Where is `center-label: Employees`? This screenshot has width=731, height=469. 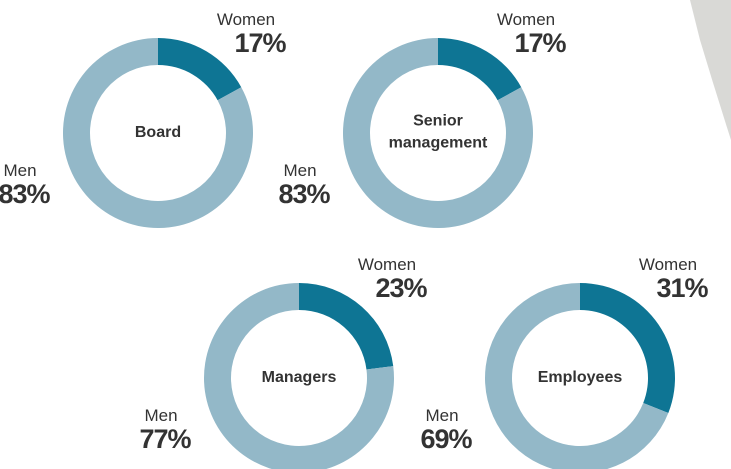 center-label: Employees is located at coordinates (580, 377).